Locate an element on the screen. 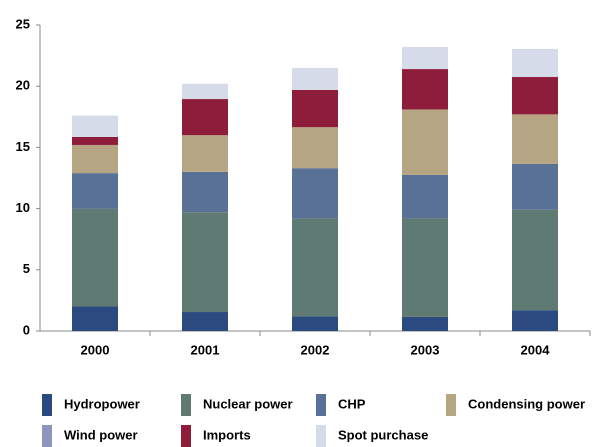 Image resolution: width=595 pixels, height=447 pixels. legend-label: Spot purchase is located at coordinates (383, 434).